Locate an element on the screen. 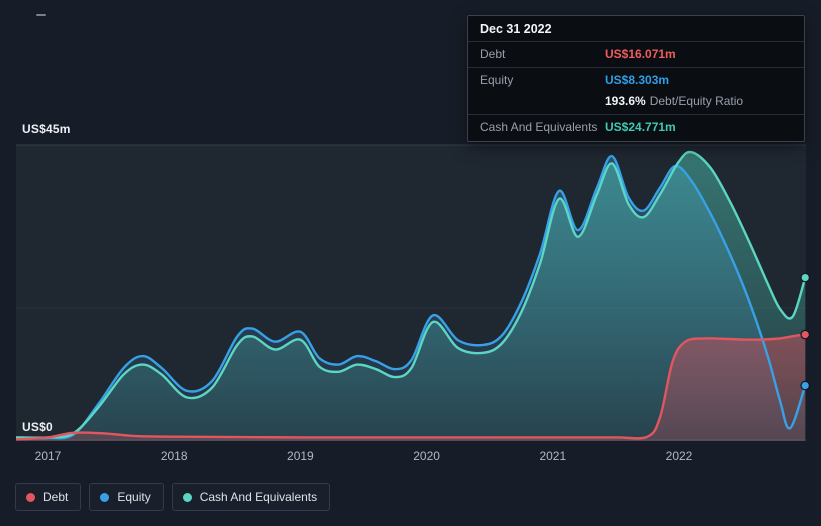 The width and height of the screenshot is (821, 526). chart-legend: Debt Equity Cash And Equivalents is located at coordinates (173, 497).